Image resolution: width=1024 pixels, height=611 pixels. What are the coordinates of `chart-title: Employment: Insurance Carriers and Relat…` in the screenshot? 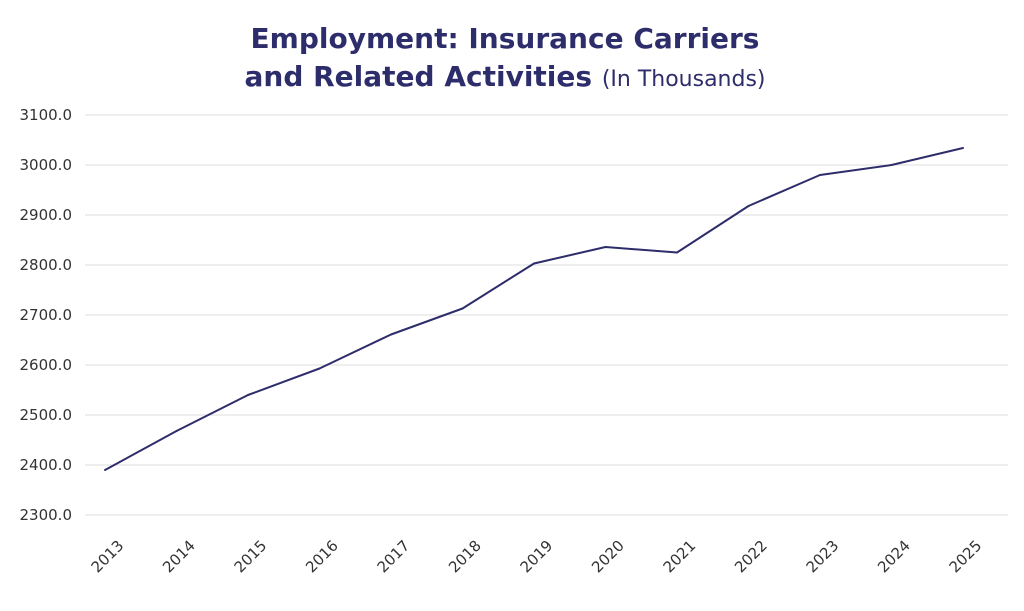 It's located at (505, 59).